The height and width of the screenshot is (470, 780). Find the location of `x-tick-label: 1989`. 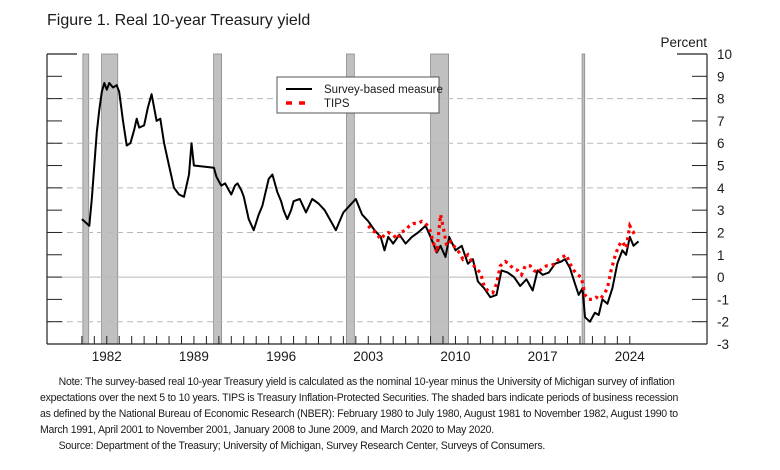

x-tick-label: 1989 is located at coordinates (194, 356).